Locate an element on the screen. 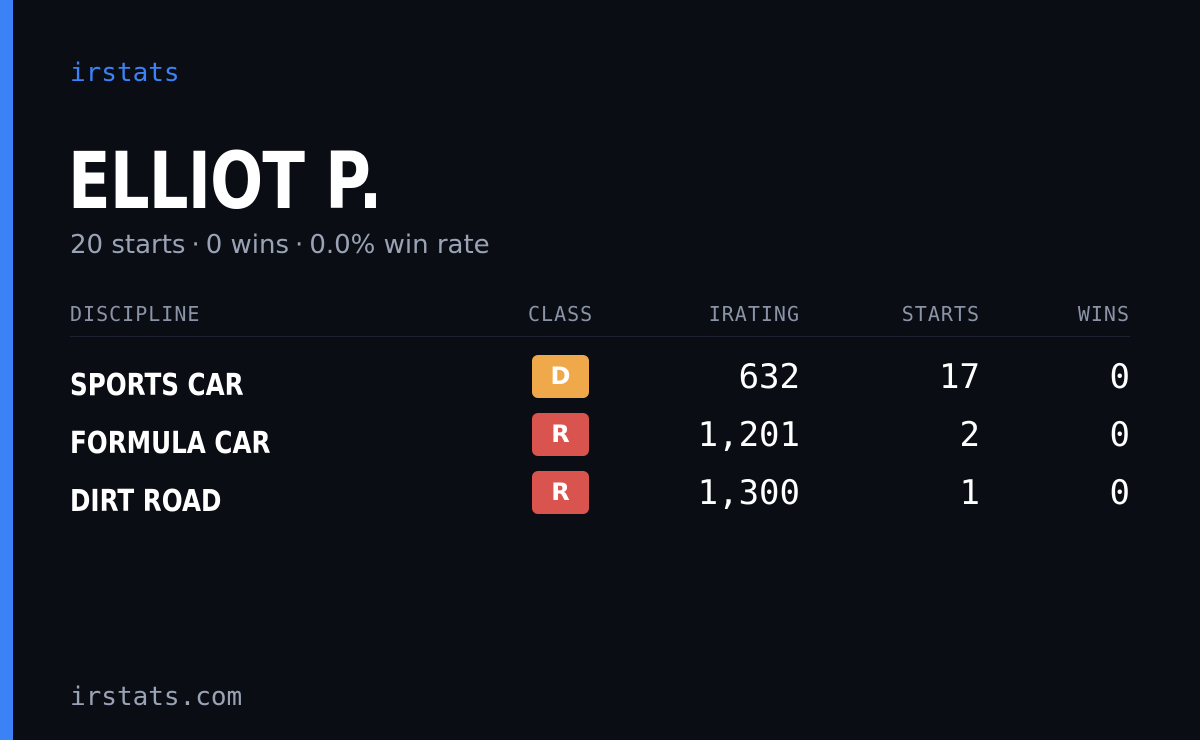 This screenshot has width=1200, height=740. player-summary: 20 starts · 0 wins · 0.0% win rate is located at coordinates (280, 245).